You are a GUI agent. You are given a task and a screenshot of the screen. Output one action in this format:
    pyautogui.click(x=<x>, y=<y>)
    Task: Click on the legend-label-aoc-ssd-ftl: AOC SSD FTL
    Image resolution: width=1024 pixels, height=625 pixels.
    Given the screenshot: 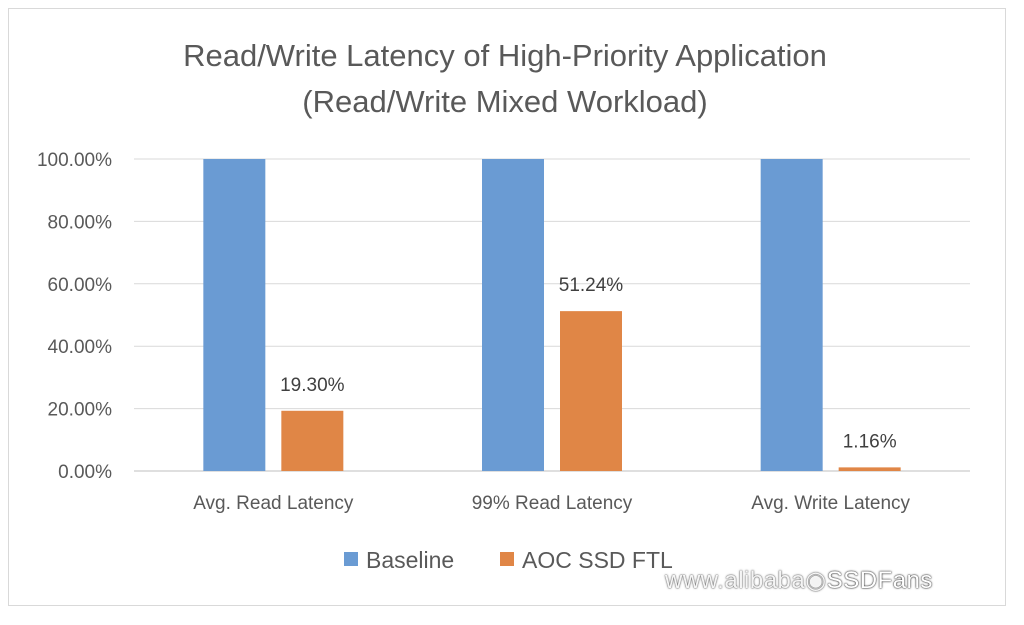 What is the action you would take?
    pyautogui.click(x=597, y=560)
    